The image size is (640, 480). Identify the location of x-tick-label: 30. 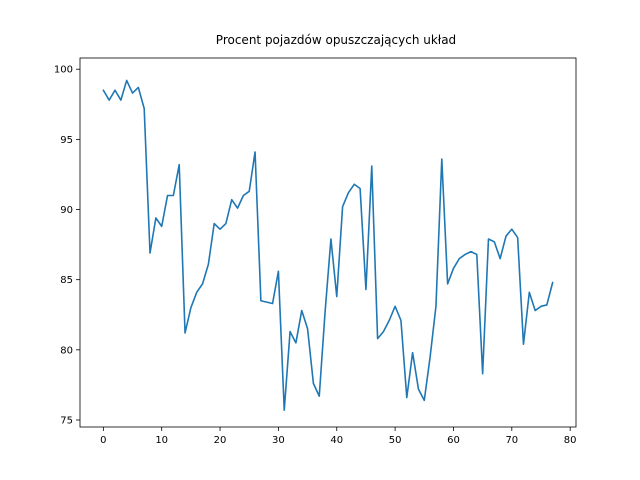
(278, 440).